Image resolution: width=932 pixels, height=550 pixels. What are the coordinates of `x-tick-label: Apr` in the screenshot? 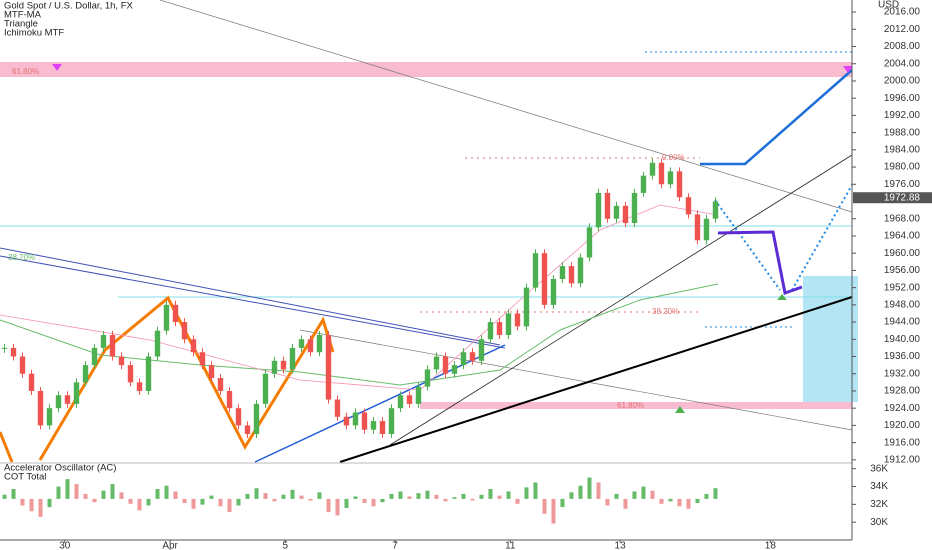 It's located at (170, 545).